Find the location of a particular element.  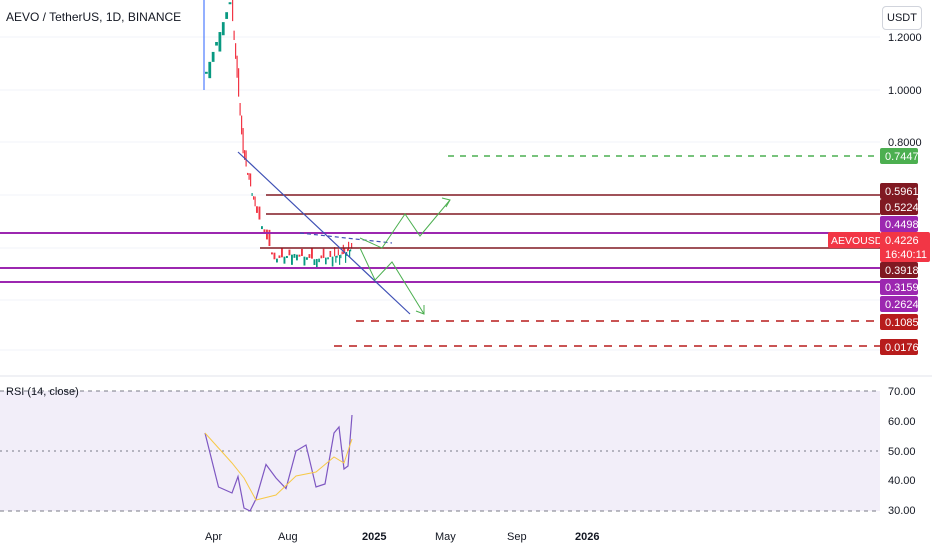

bullish-arrow-head is located at coordinates (446, 202).